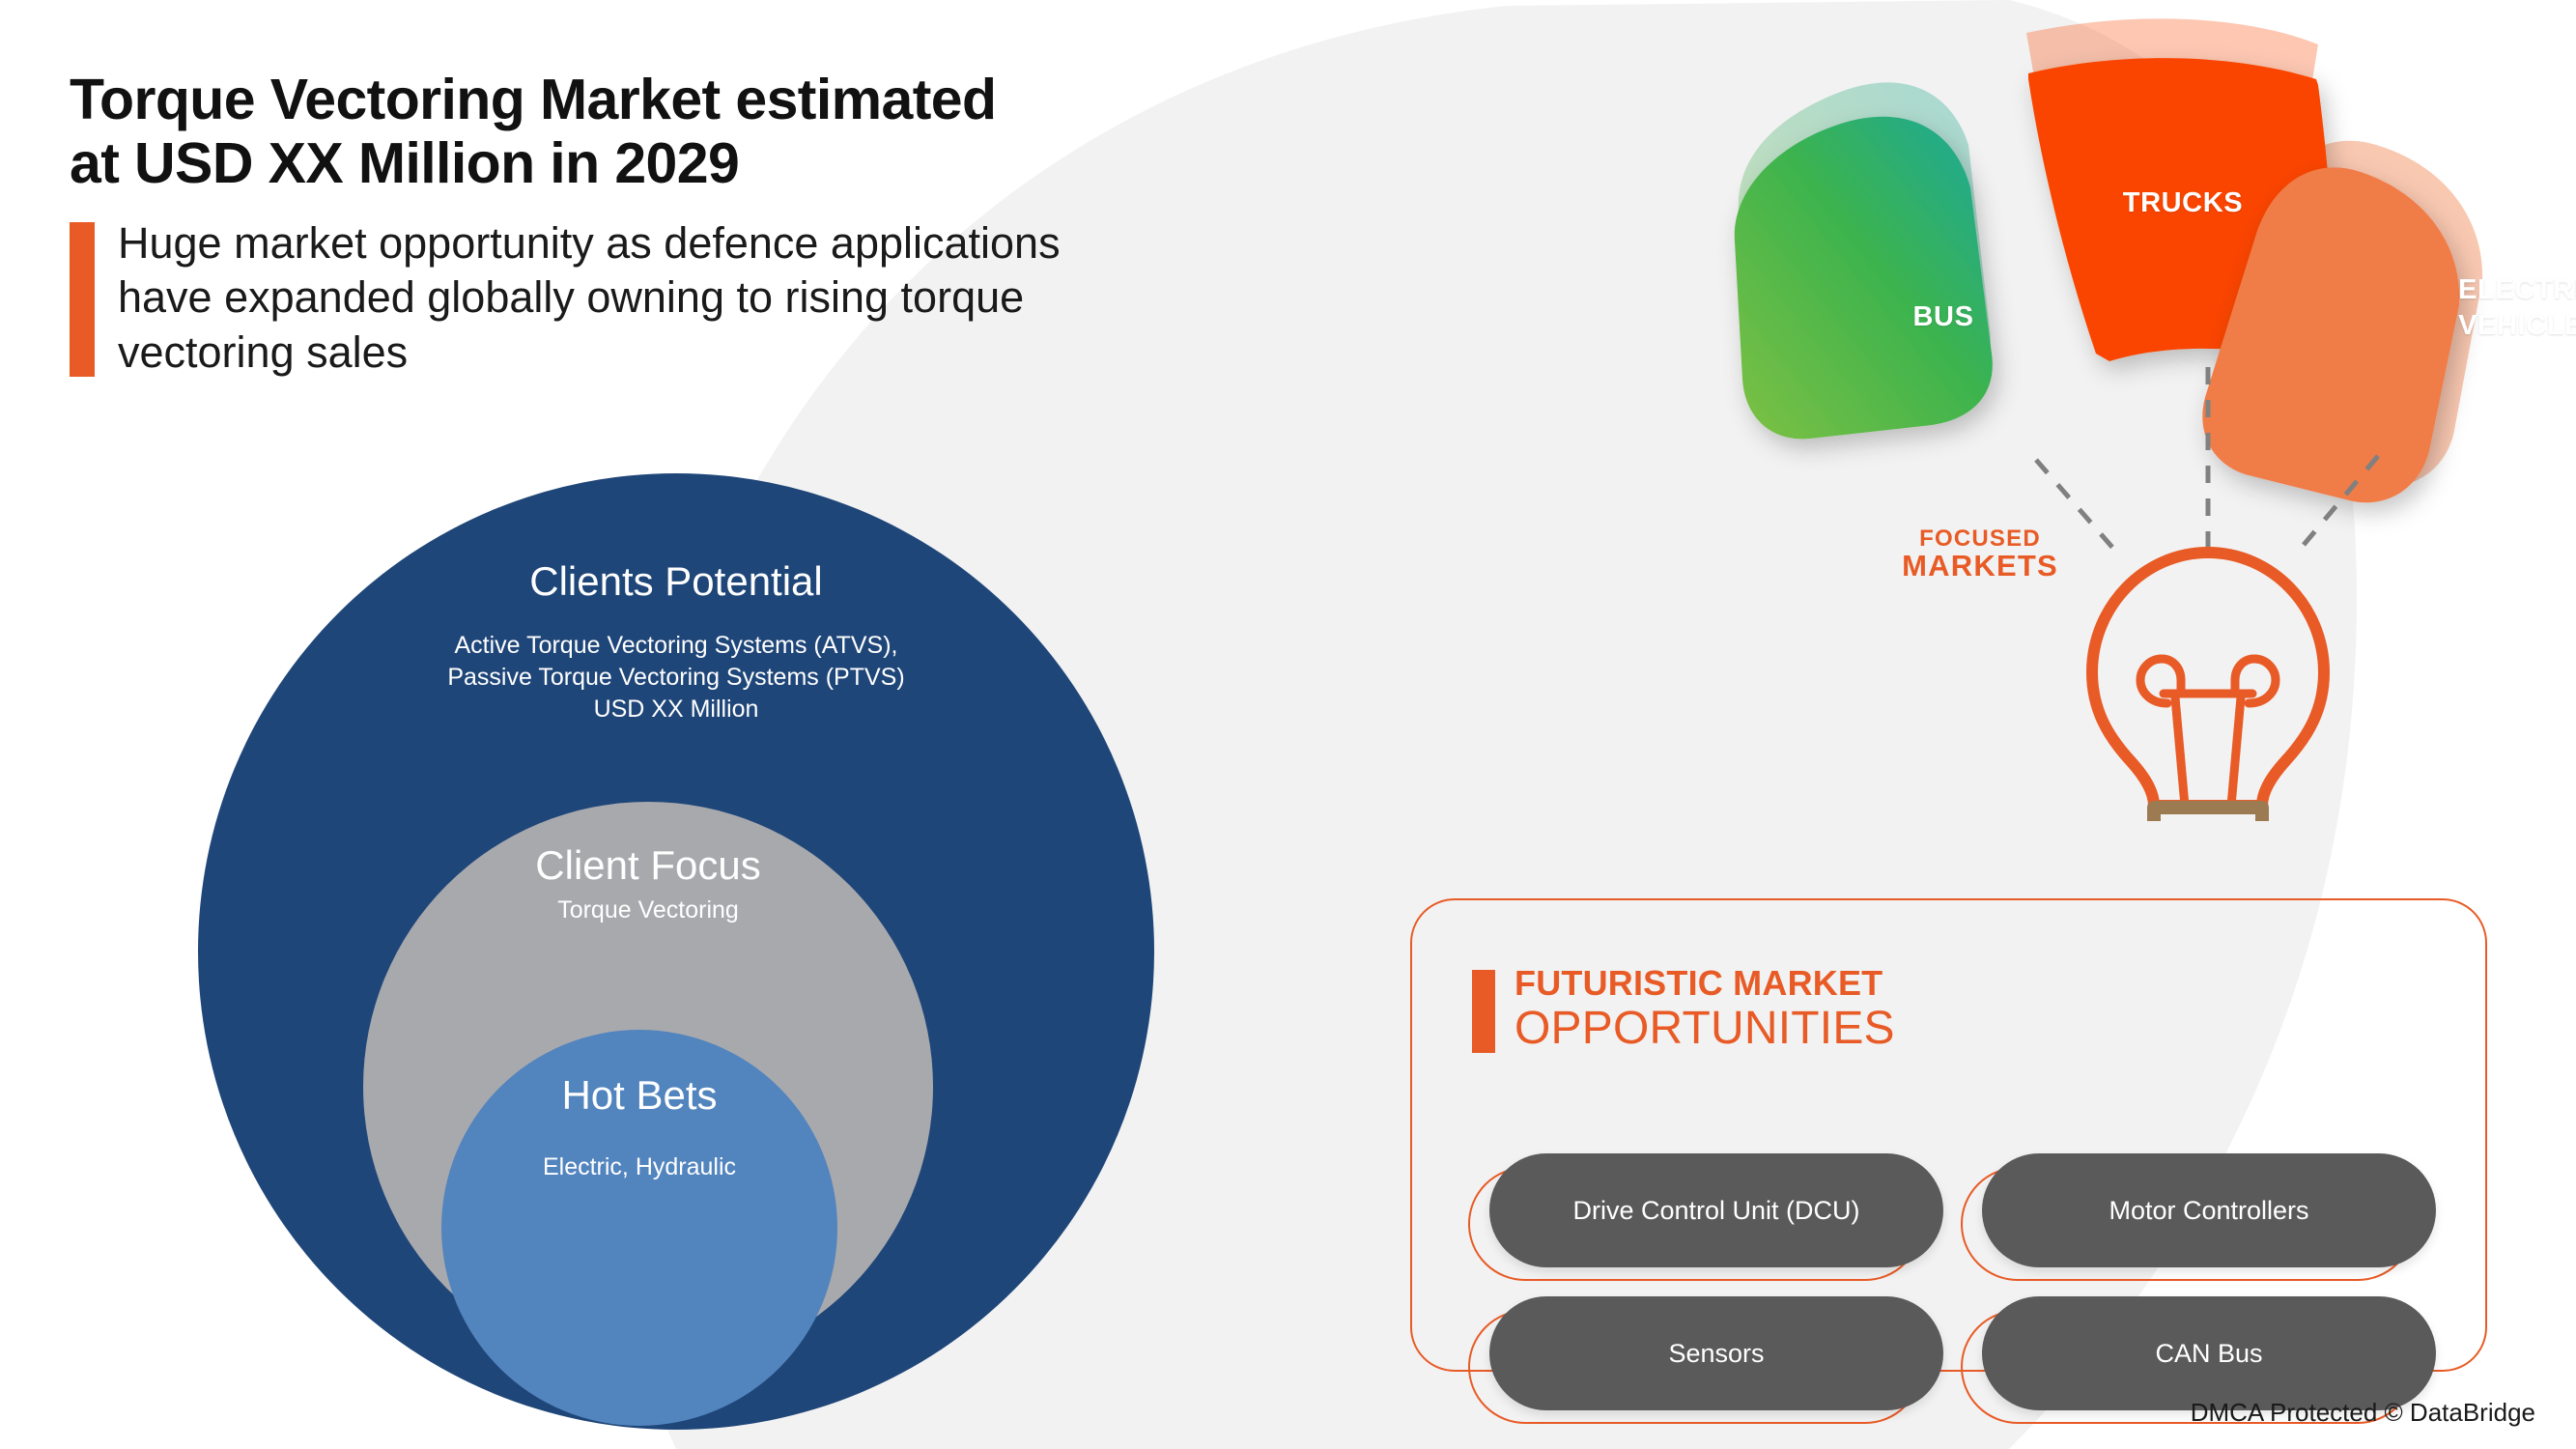 The width and height of the screenshot is (2576, 1449). What do you see at coordinates (648, 910) in the screenshot?
I see `client-focus-subtitle: Torque Vectoring` at bounding box center [648, 910].